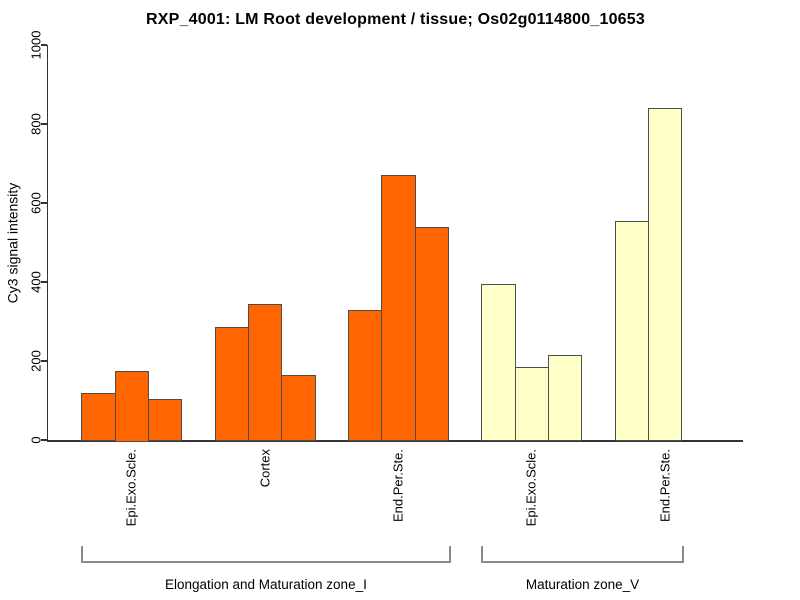 The width and height of the screenshot is (800, 600). What do you see at coordinates (36, 361) in the screenshot?
I see `y-tick-label: 200` at bounding box center [36, 361].